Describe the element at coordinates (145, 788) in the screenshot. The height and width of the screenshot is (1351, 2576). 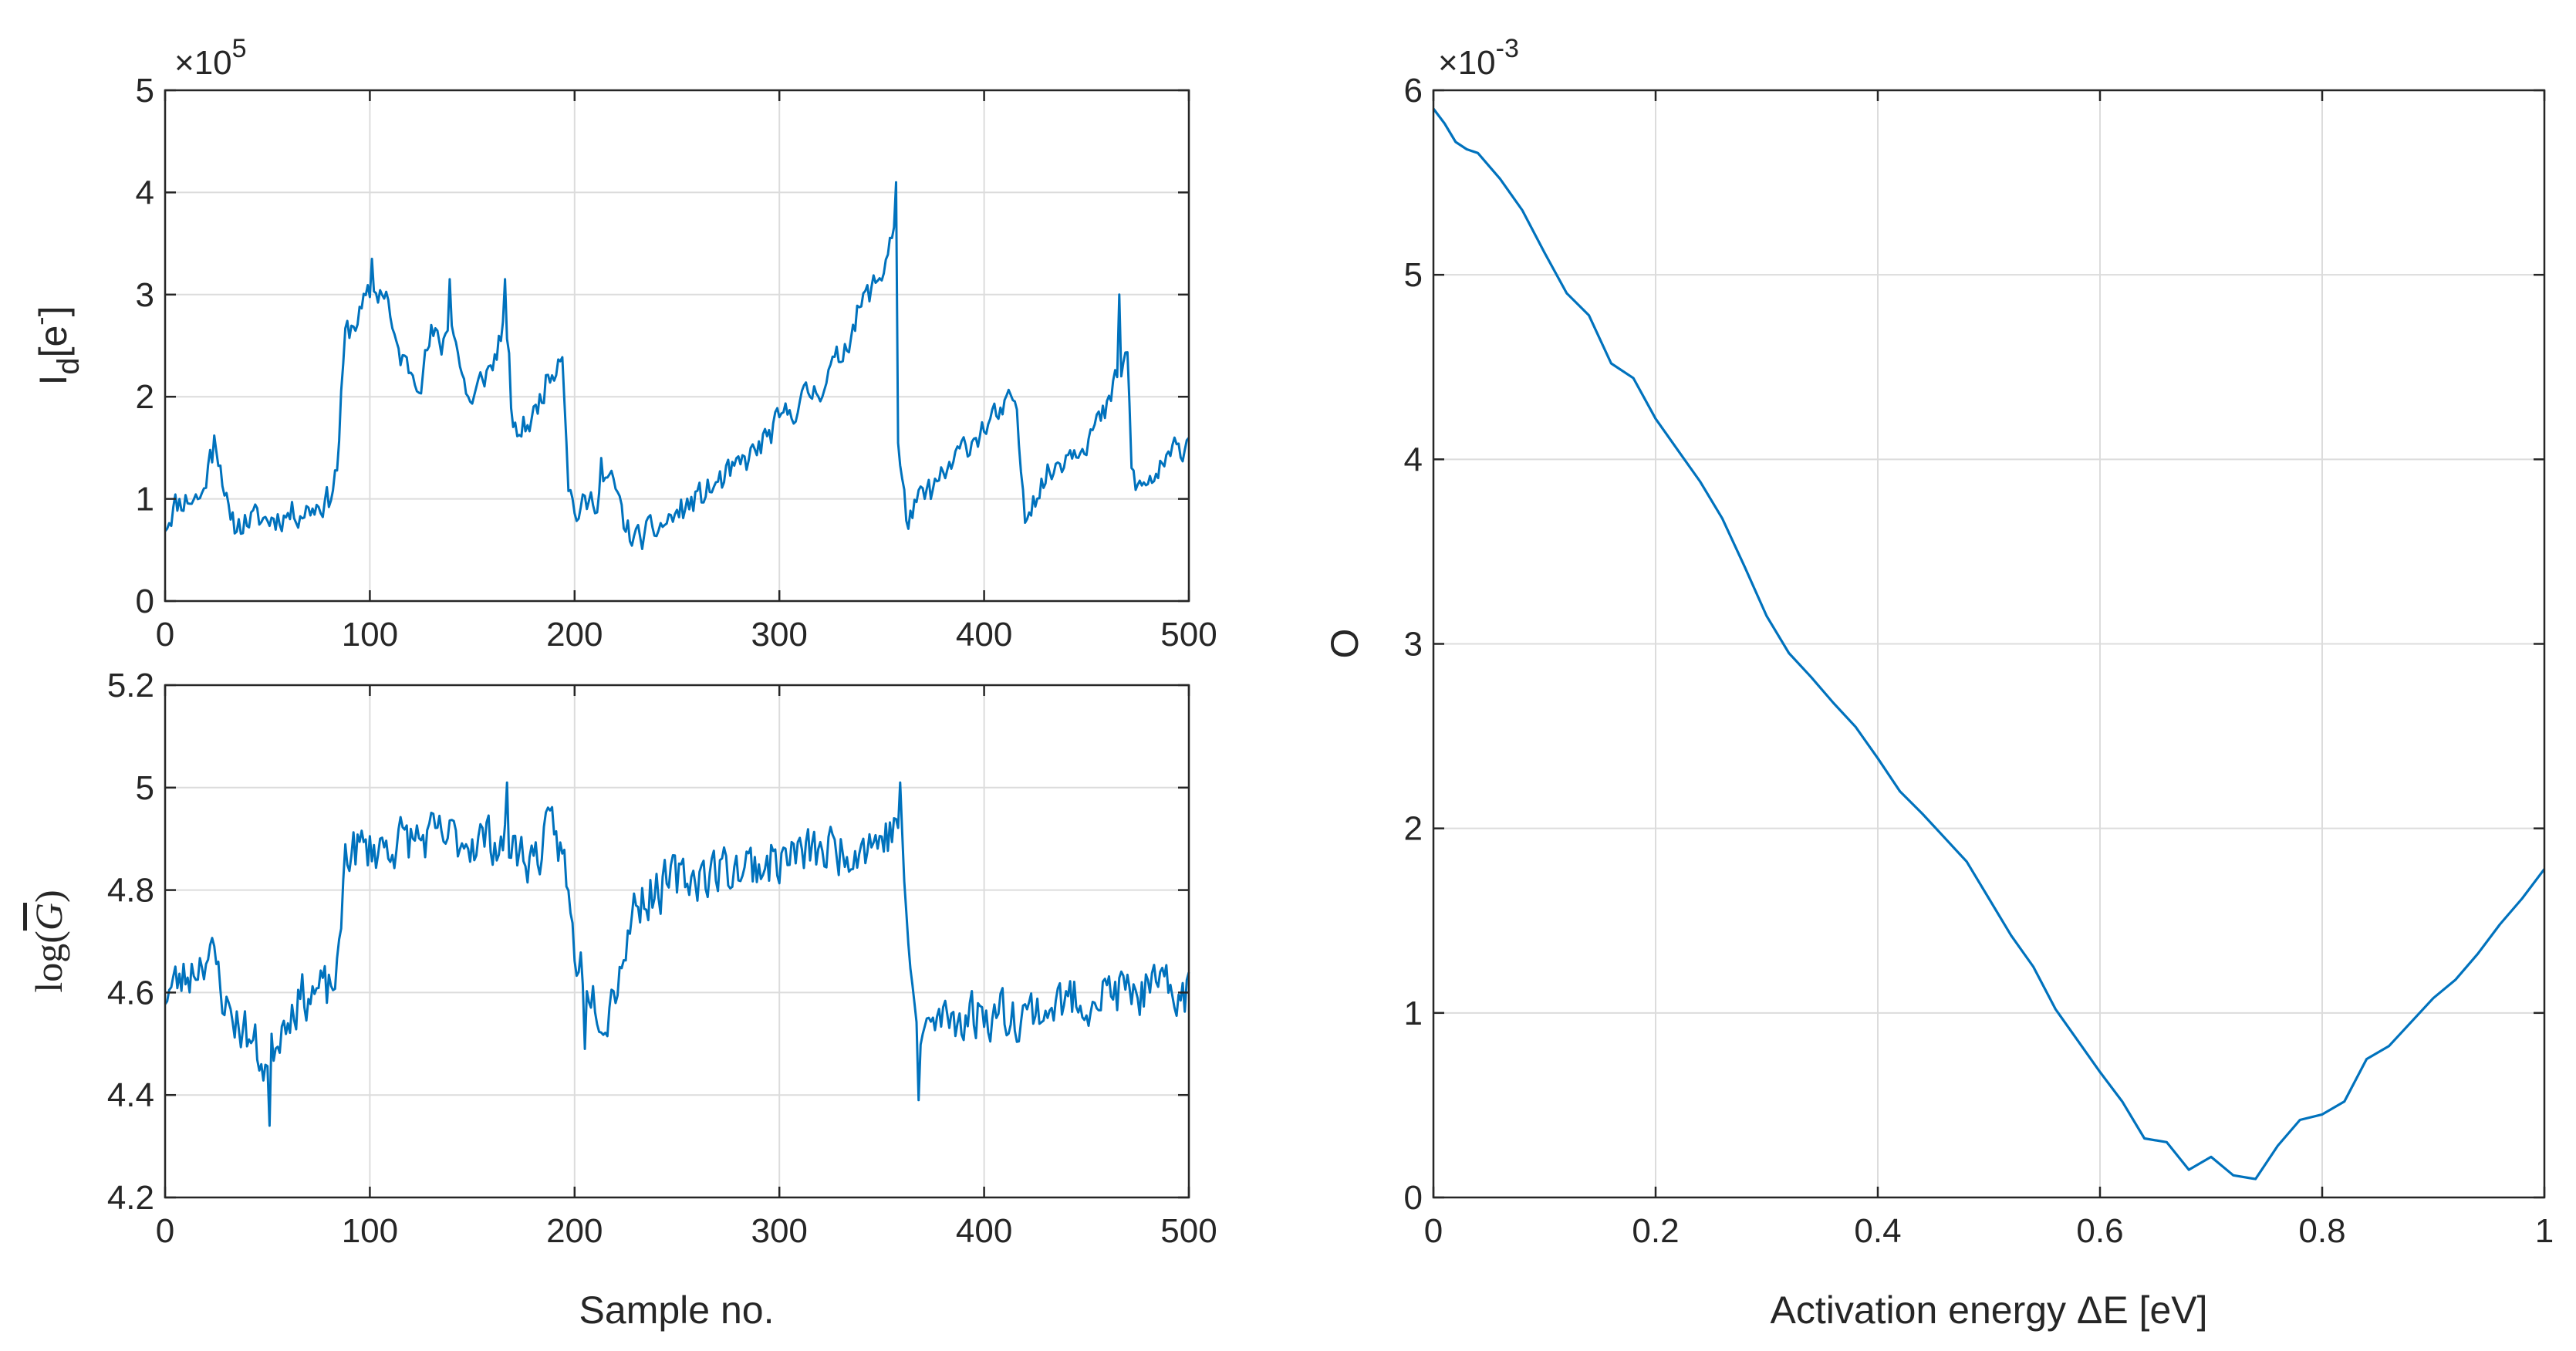
I see `bottom-left-y-tick-label: 5` at that location.